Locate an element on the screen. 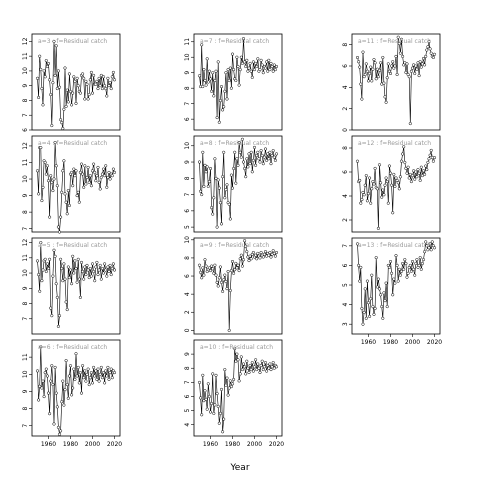 The width and height of the screenshot is (480, 480). x-tick-label: 1980 is located at coordinates (232, 444).